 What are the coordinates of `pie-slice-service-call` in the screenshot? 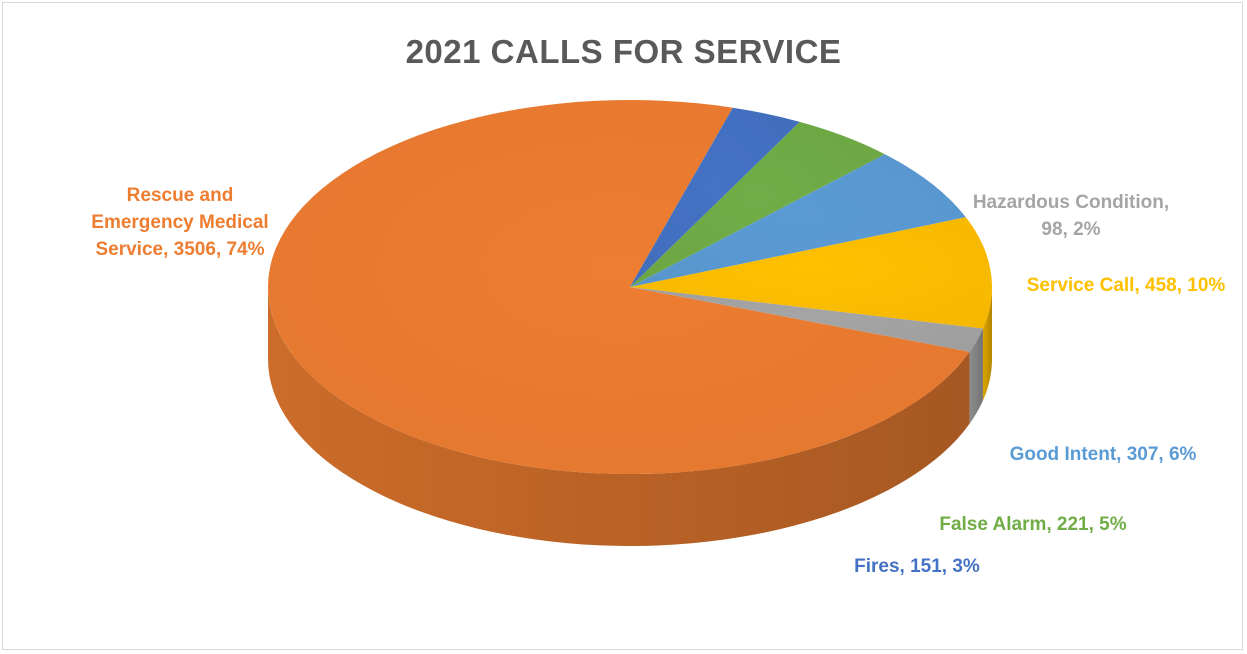 It's located at (811, 273).